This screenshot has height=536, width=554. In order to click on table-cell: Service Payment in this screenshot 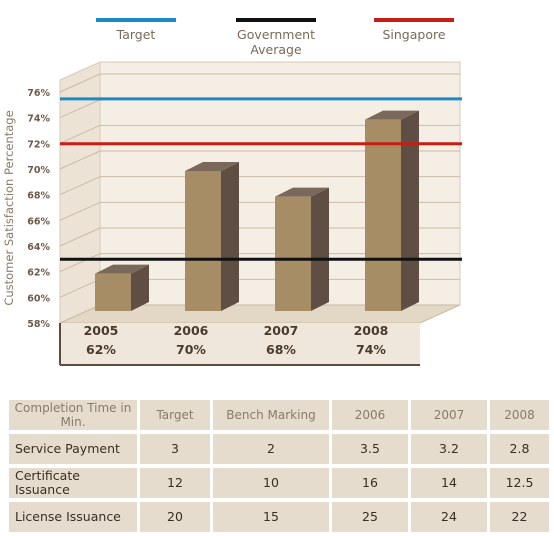, I will do `click(73, 449)`.